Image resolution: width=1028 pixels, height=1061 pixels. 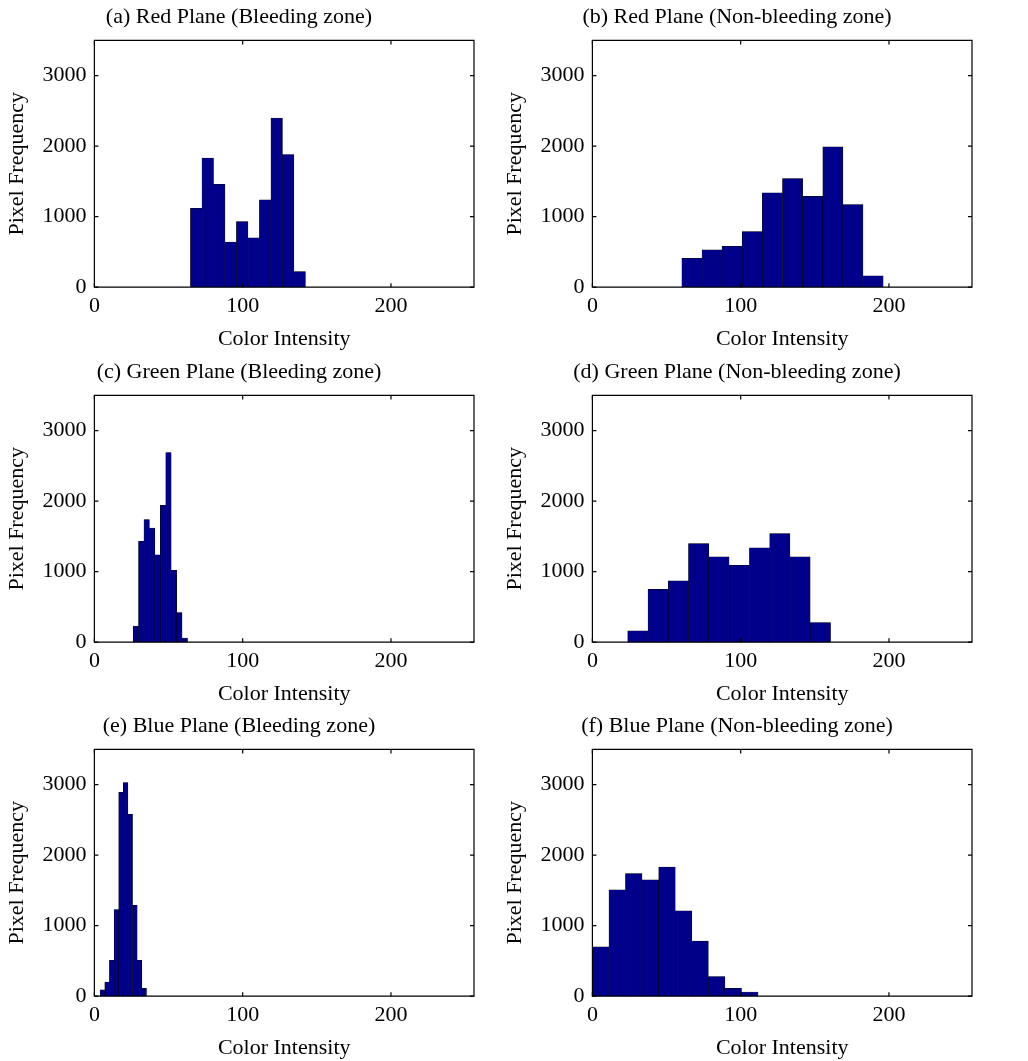 I want to click on chart-title: (a) Red Plane (Bleeding zone), so click(x=239, y=15).